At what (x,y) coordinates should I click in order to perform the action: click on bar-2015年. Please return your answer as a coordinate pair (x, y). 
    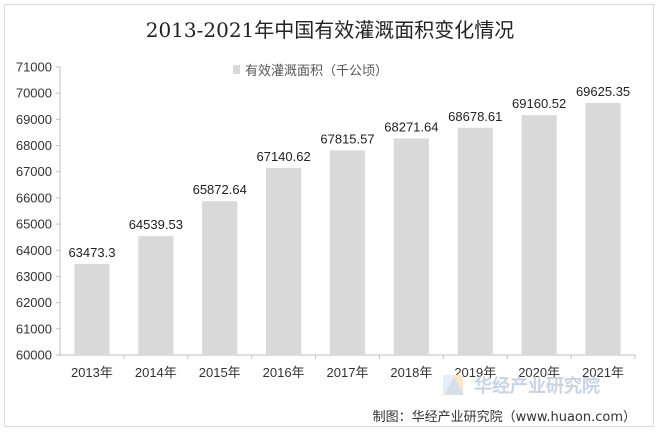
    Looking at the image, I should click on (220, 278).